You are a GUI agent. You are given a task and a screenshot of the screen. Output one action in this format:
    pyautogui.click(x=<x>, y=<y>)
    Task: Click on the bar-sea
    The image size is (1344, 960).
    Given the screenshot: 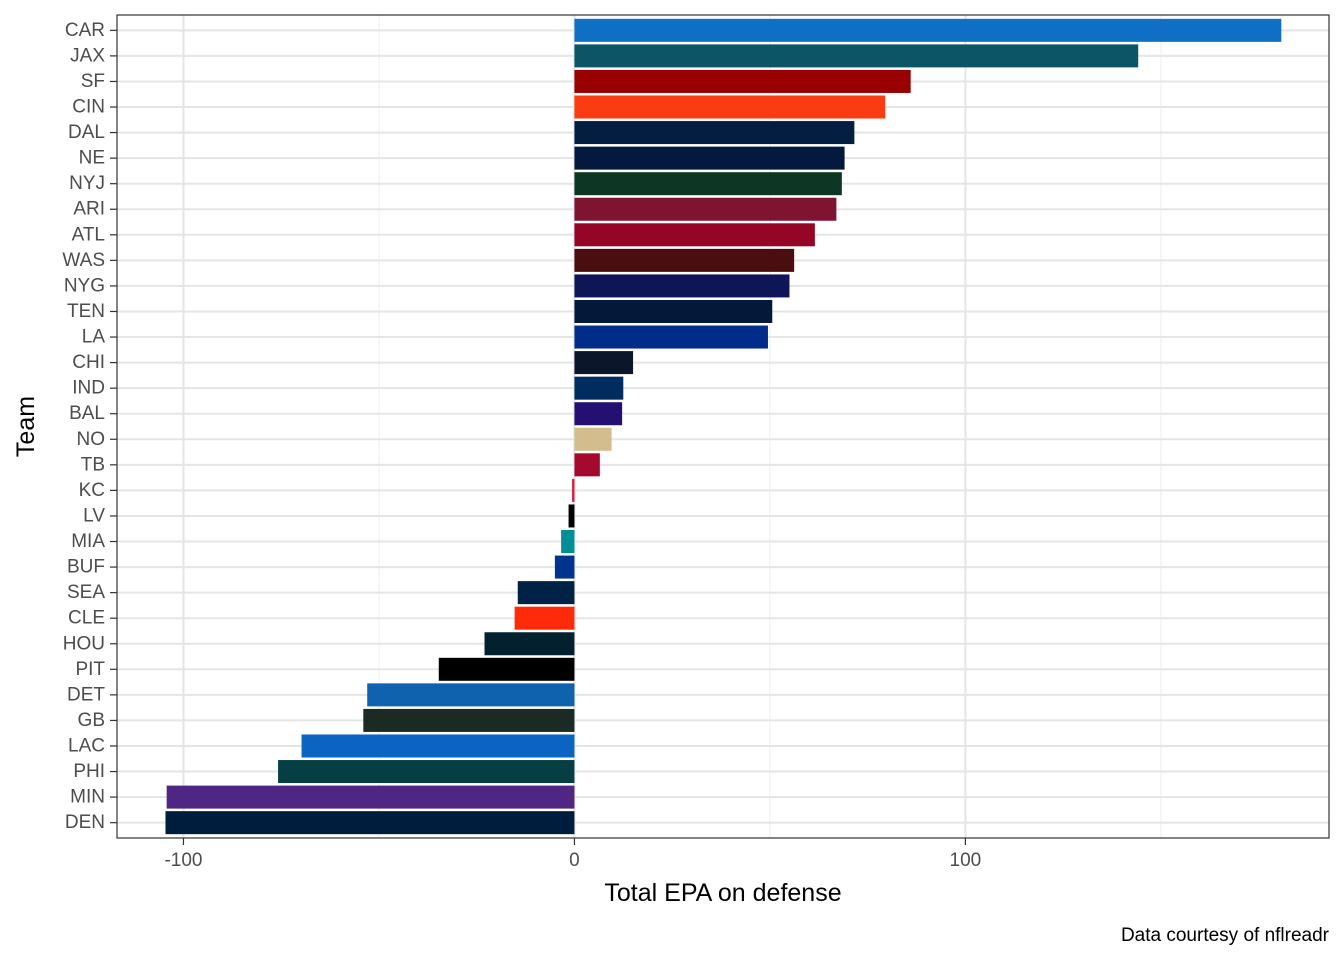 What is the action you would take?
    pyautogui.click(x=546, y=593)
    